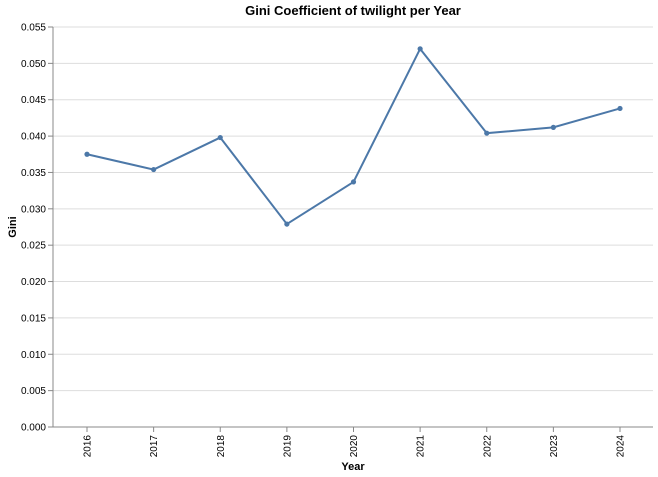 The image size is (658, 477). What do you see at coordinates (33, 28) in the screenshot?
I see `y-tick-label: 0.055` at bounding box center [33, 28].